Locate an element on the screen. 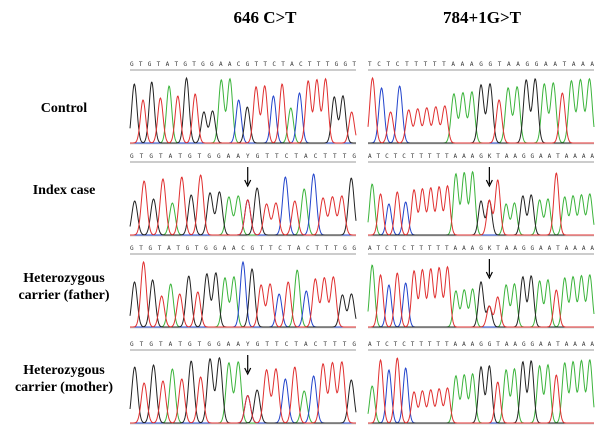 Image resolution: width=600 pixels, height=433 pixels. column-title: 646 C>T is located at coordinates (265, 17).